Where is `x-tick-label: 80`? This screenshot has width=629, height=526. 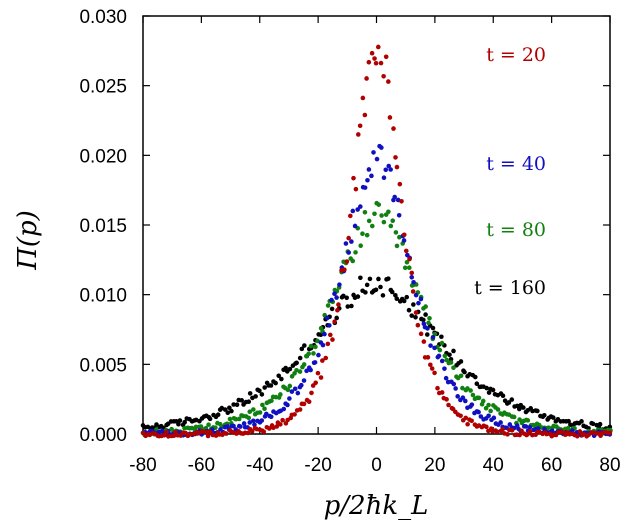 x-tick-label: 80 is located at coordinates (609, 465).